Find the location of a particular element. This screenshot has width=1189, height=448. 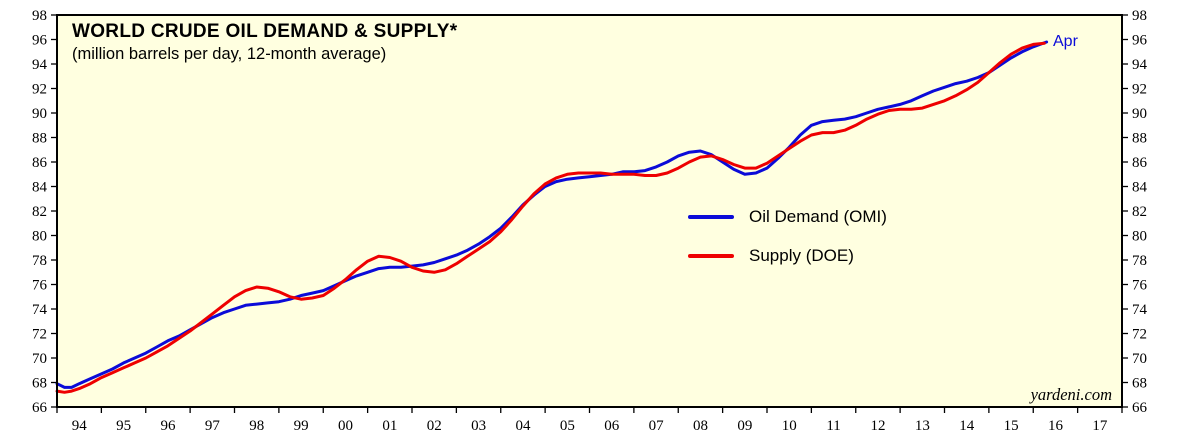

svg-text: 95 is located at coordinates (123, 426).